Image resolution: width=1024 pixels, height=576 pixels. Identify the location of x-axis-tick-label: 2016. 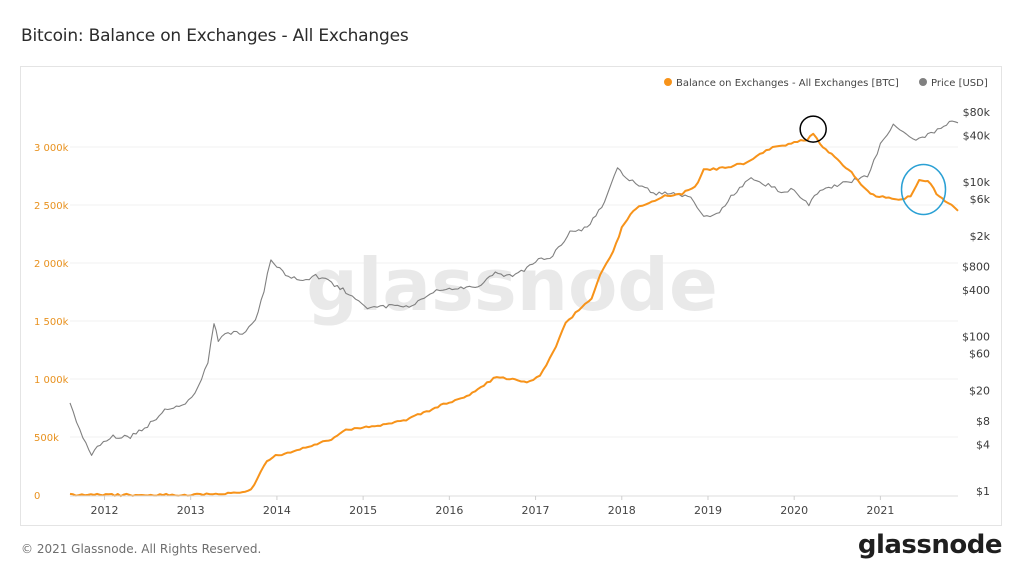
(449, 510).